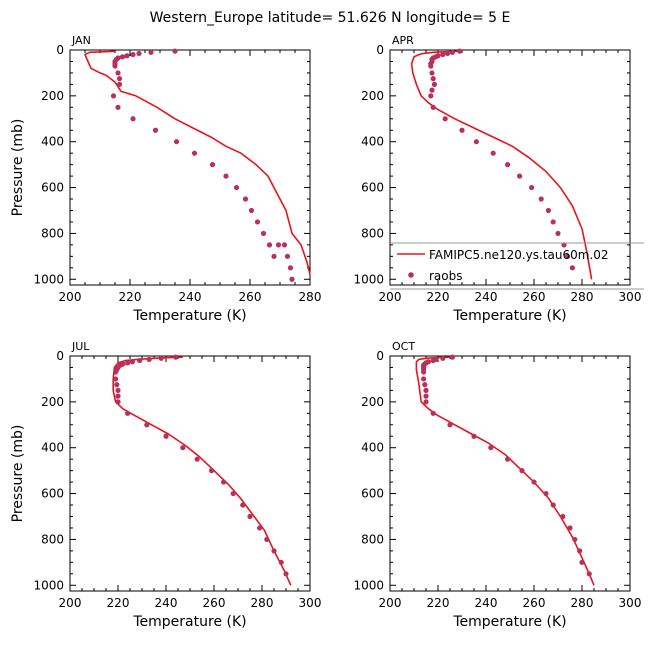  I want to click on plot-frame, so click(190, 473).